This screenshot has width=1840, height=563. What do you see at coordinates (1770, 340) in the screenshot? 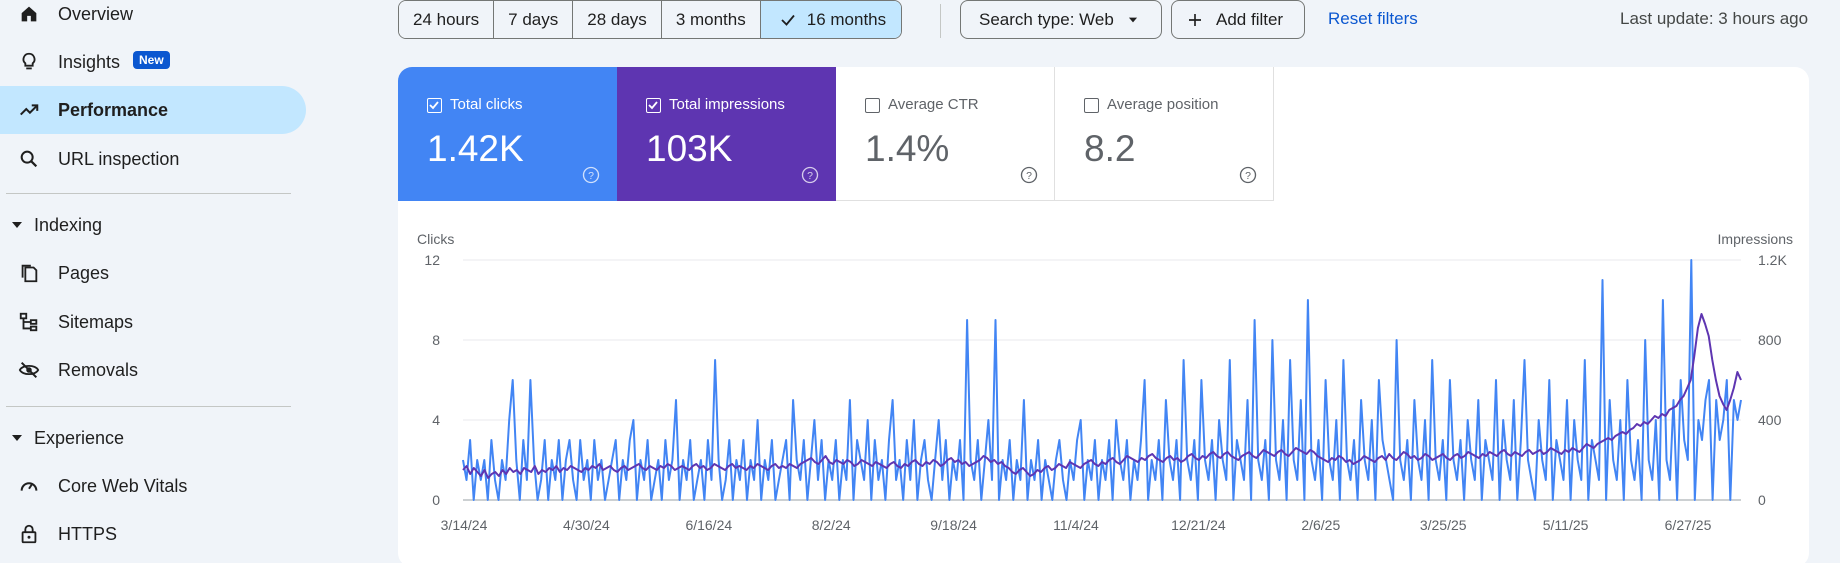
I see `right-y-tick-label: 800` at bounding box center [1770, 340].